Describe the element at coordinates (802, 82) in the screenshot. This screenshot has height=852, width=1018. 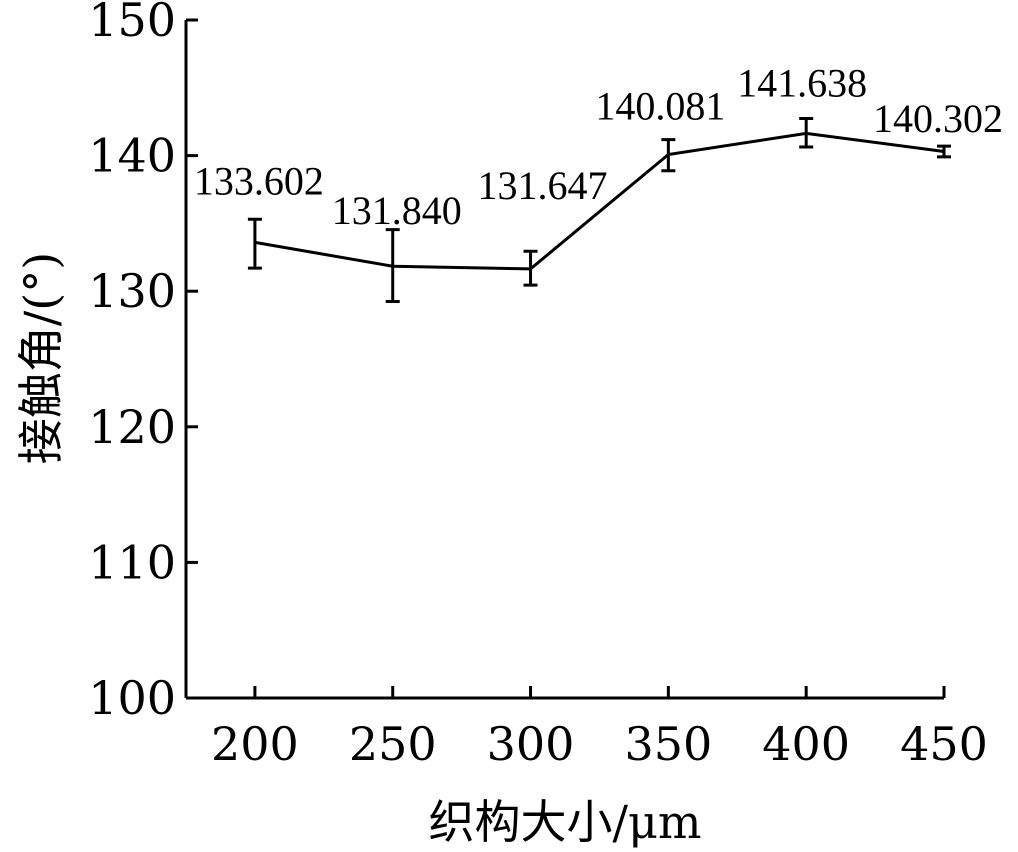
I see `data-label: 141.638` at that location.